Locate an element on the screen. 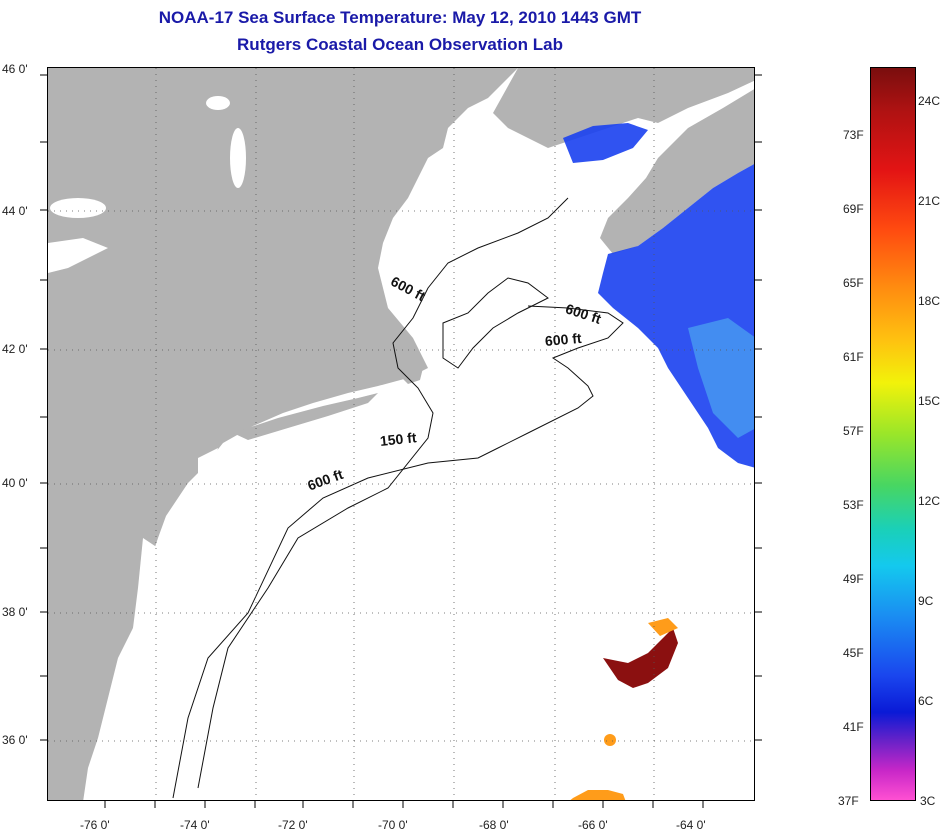  sst-warm-spot is located at coordinates (610, 740).